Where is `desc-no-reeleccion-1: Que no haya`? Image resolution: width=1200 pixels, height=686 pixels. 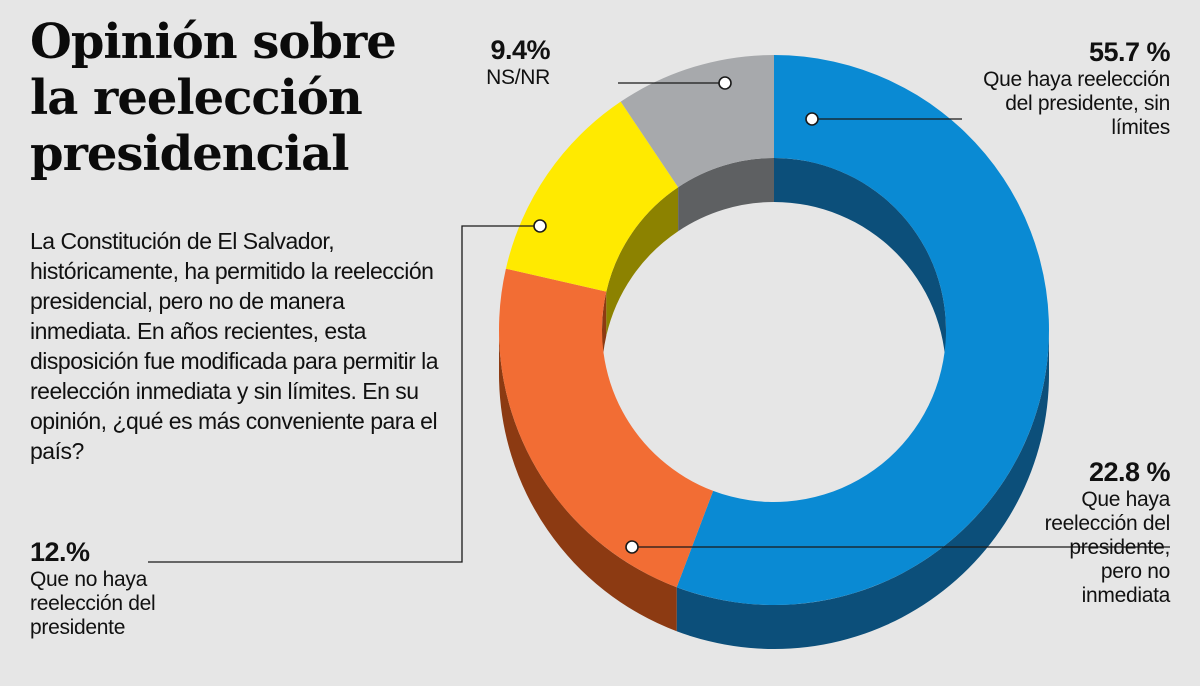 desc-no-reeleccion-1: Que no haya is located at coordinates (88, 579).